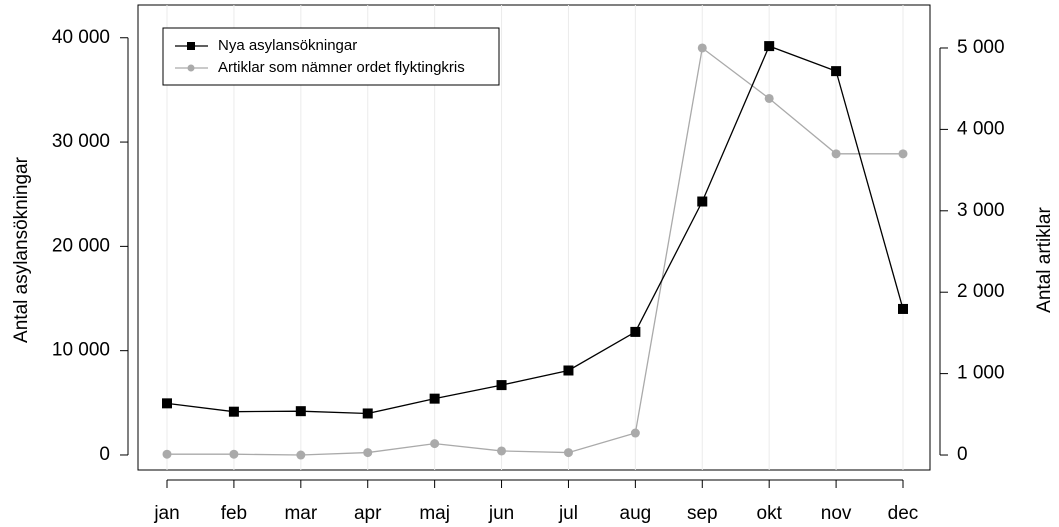 Image resolution: width=1059 pixels, height=527 pixels. Describe the element at coordinates (1044, 260) in the screenshot. I see `y2-axis-label: Antal artiklar` at that location.